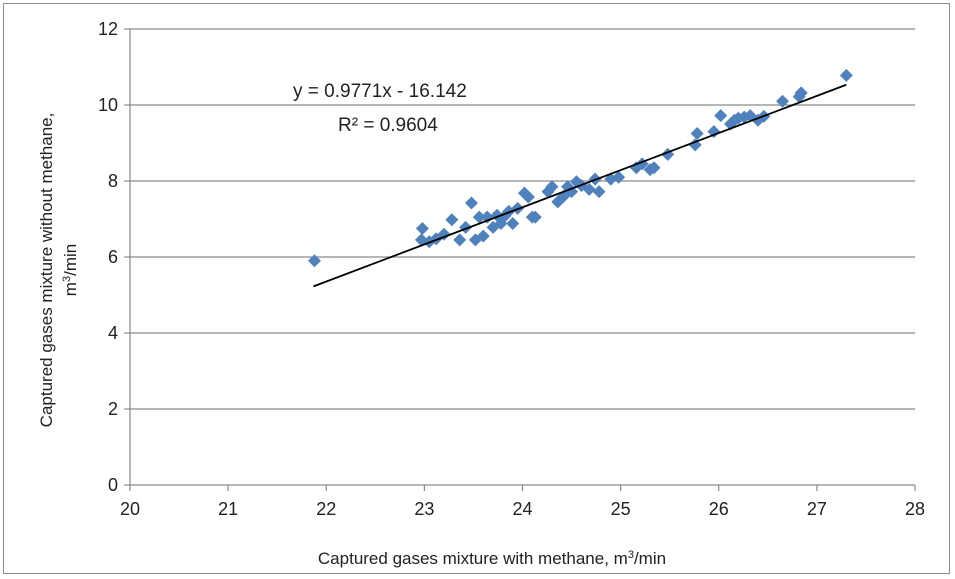 The image size is (955, 579). What do you see at coordinates (113, 257) in the screenshot?
I see `y-tick-label-6: 6` at bounding box center [113, 257].